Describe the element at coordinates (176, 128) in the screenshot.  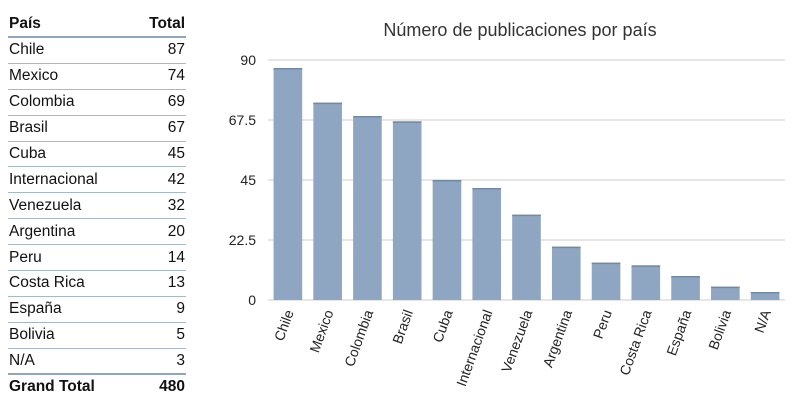
I see `row-total: 67` at that location.